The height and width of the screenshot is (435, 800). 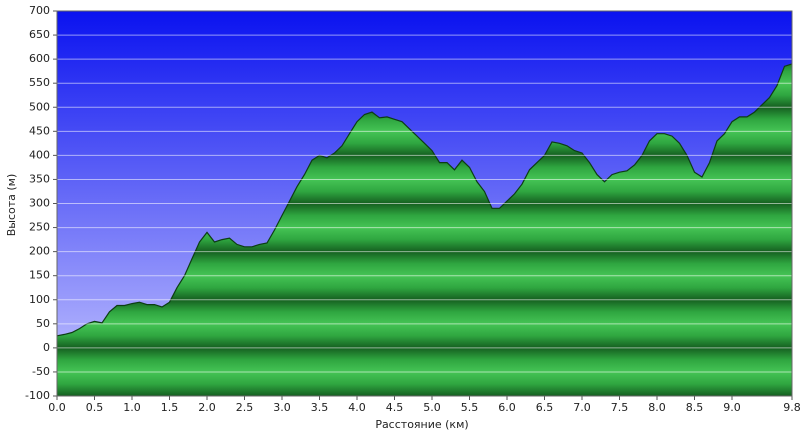 I want to click on y-tick-label: 450, so click(x=39, y=130).